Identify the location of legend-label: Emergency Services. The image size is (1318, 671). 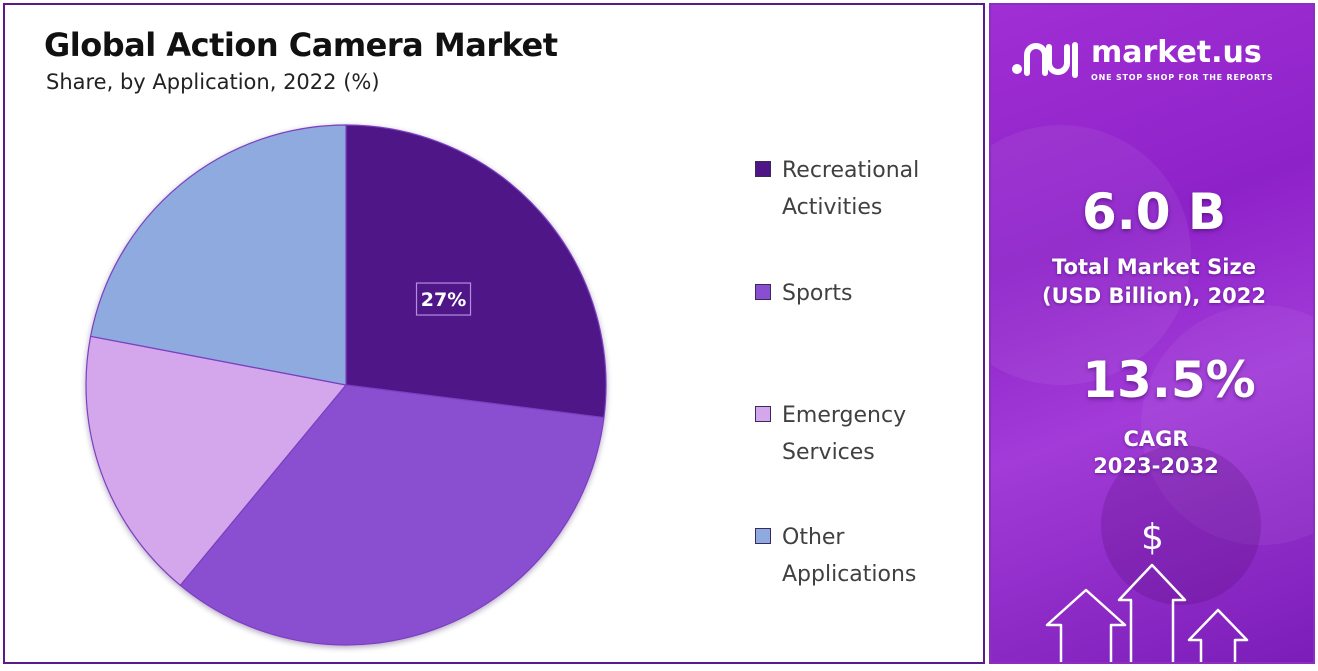
(844, 434).